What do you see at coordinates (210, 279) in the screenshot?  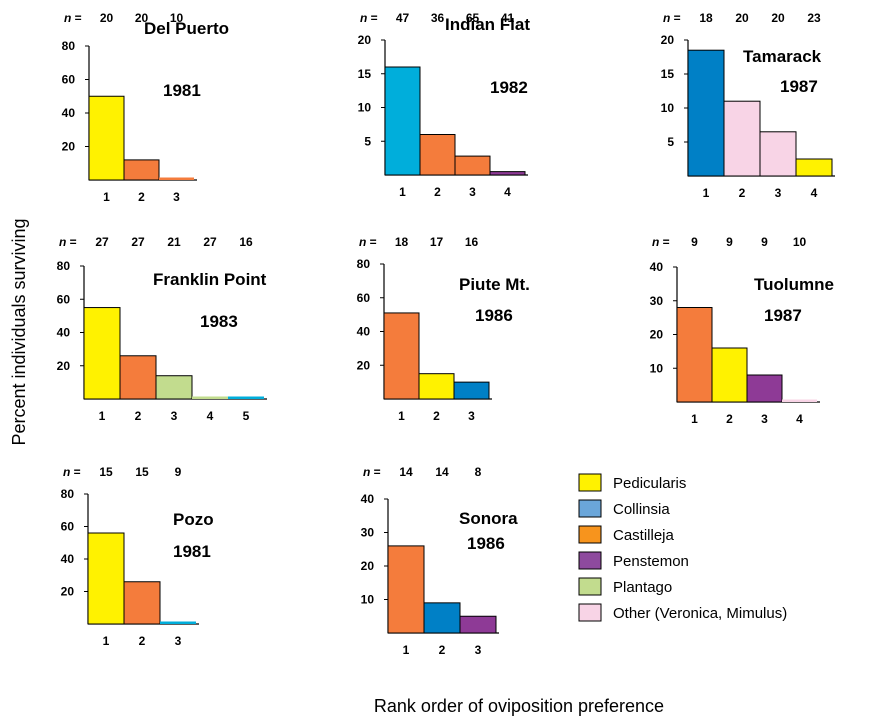 I see `panel-title: Franklin Point` at bounding box center [210, 279].